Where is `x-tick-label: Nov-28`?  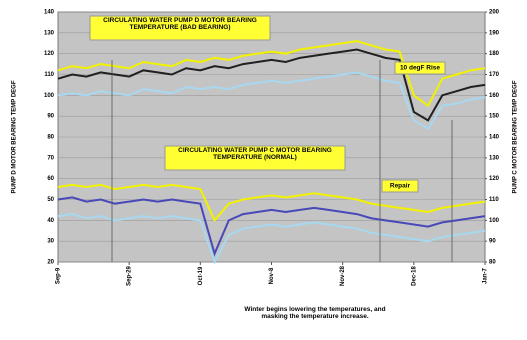
x-tick-label: Nov-28 is located at coordinates (343, 275).